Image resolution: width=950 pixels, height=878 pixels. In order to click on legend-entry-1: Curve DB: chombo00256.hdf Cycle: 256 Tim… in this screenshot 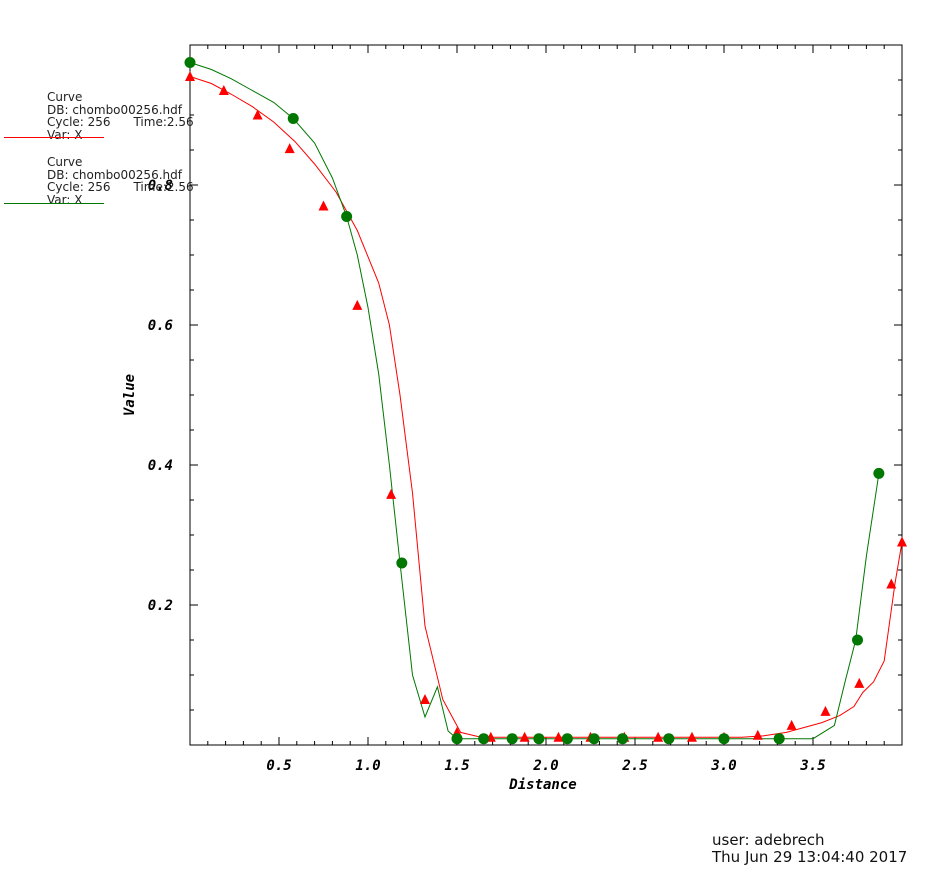, I will do `click(120, 116)`.